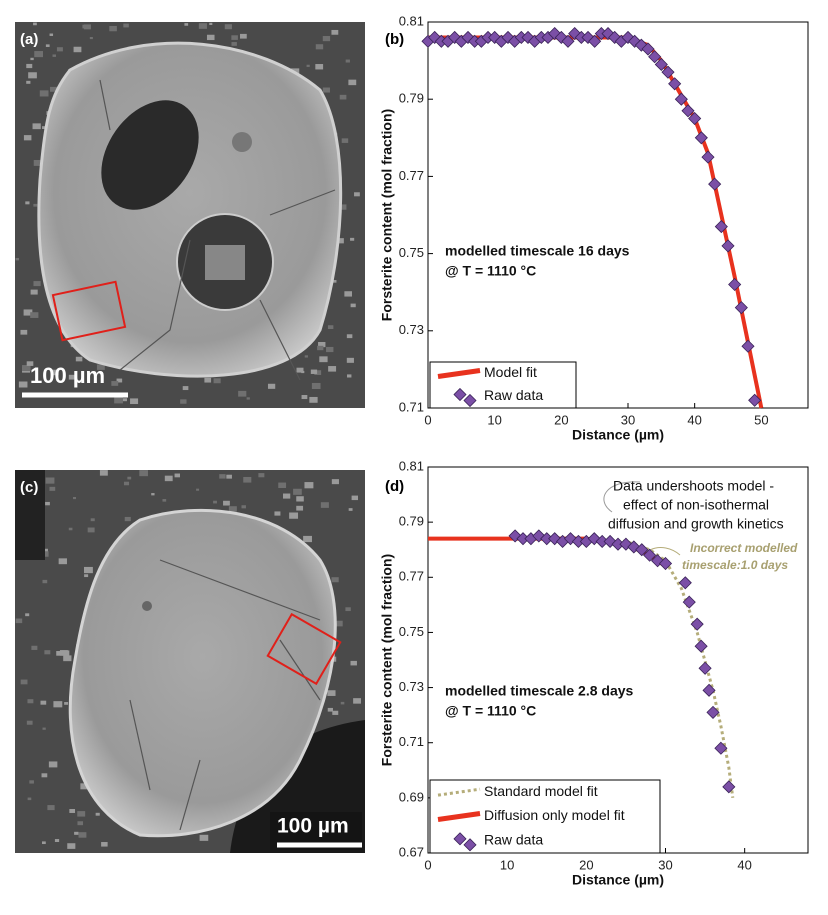 This screenshot has height=915, width=828. I want to click on y-axis-label: Forsterite content (mol fraction), so click(387, 215).